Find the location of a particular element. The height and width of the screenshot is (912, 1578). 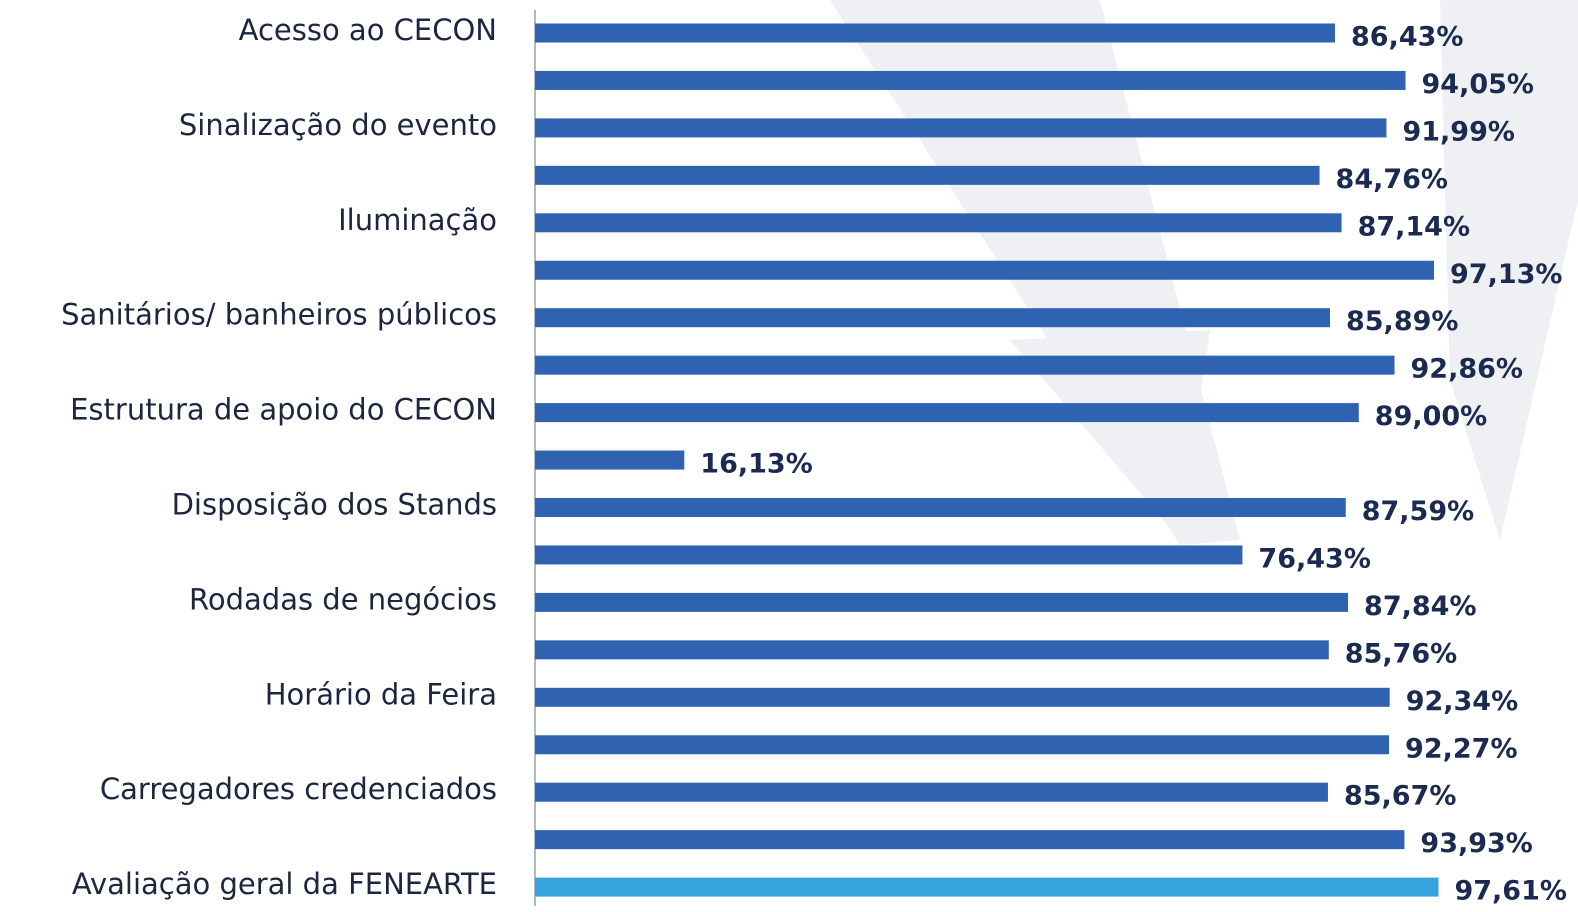

value-label: 91,99% is located at coordinates (1458, 131).